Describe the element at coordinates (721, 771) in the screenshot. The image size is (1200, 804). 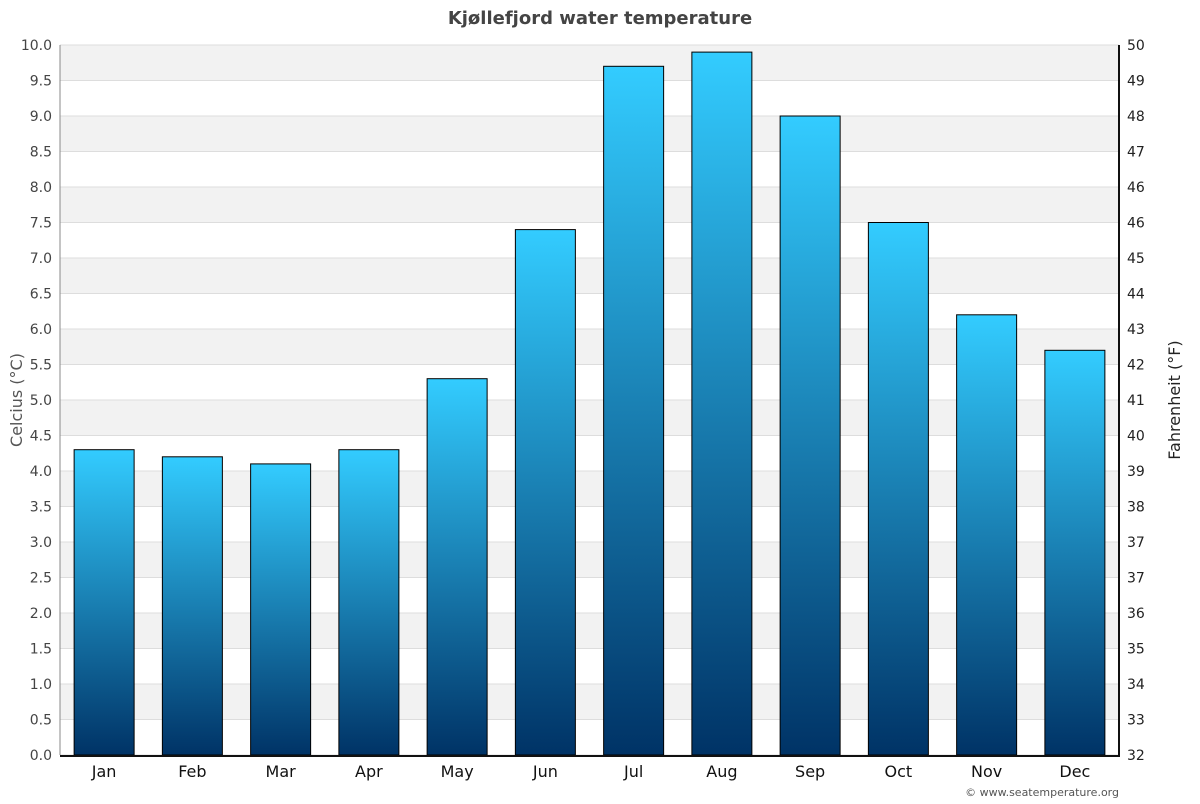
I see `x-tick-label: Aug` at that location.